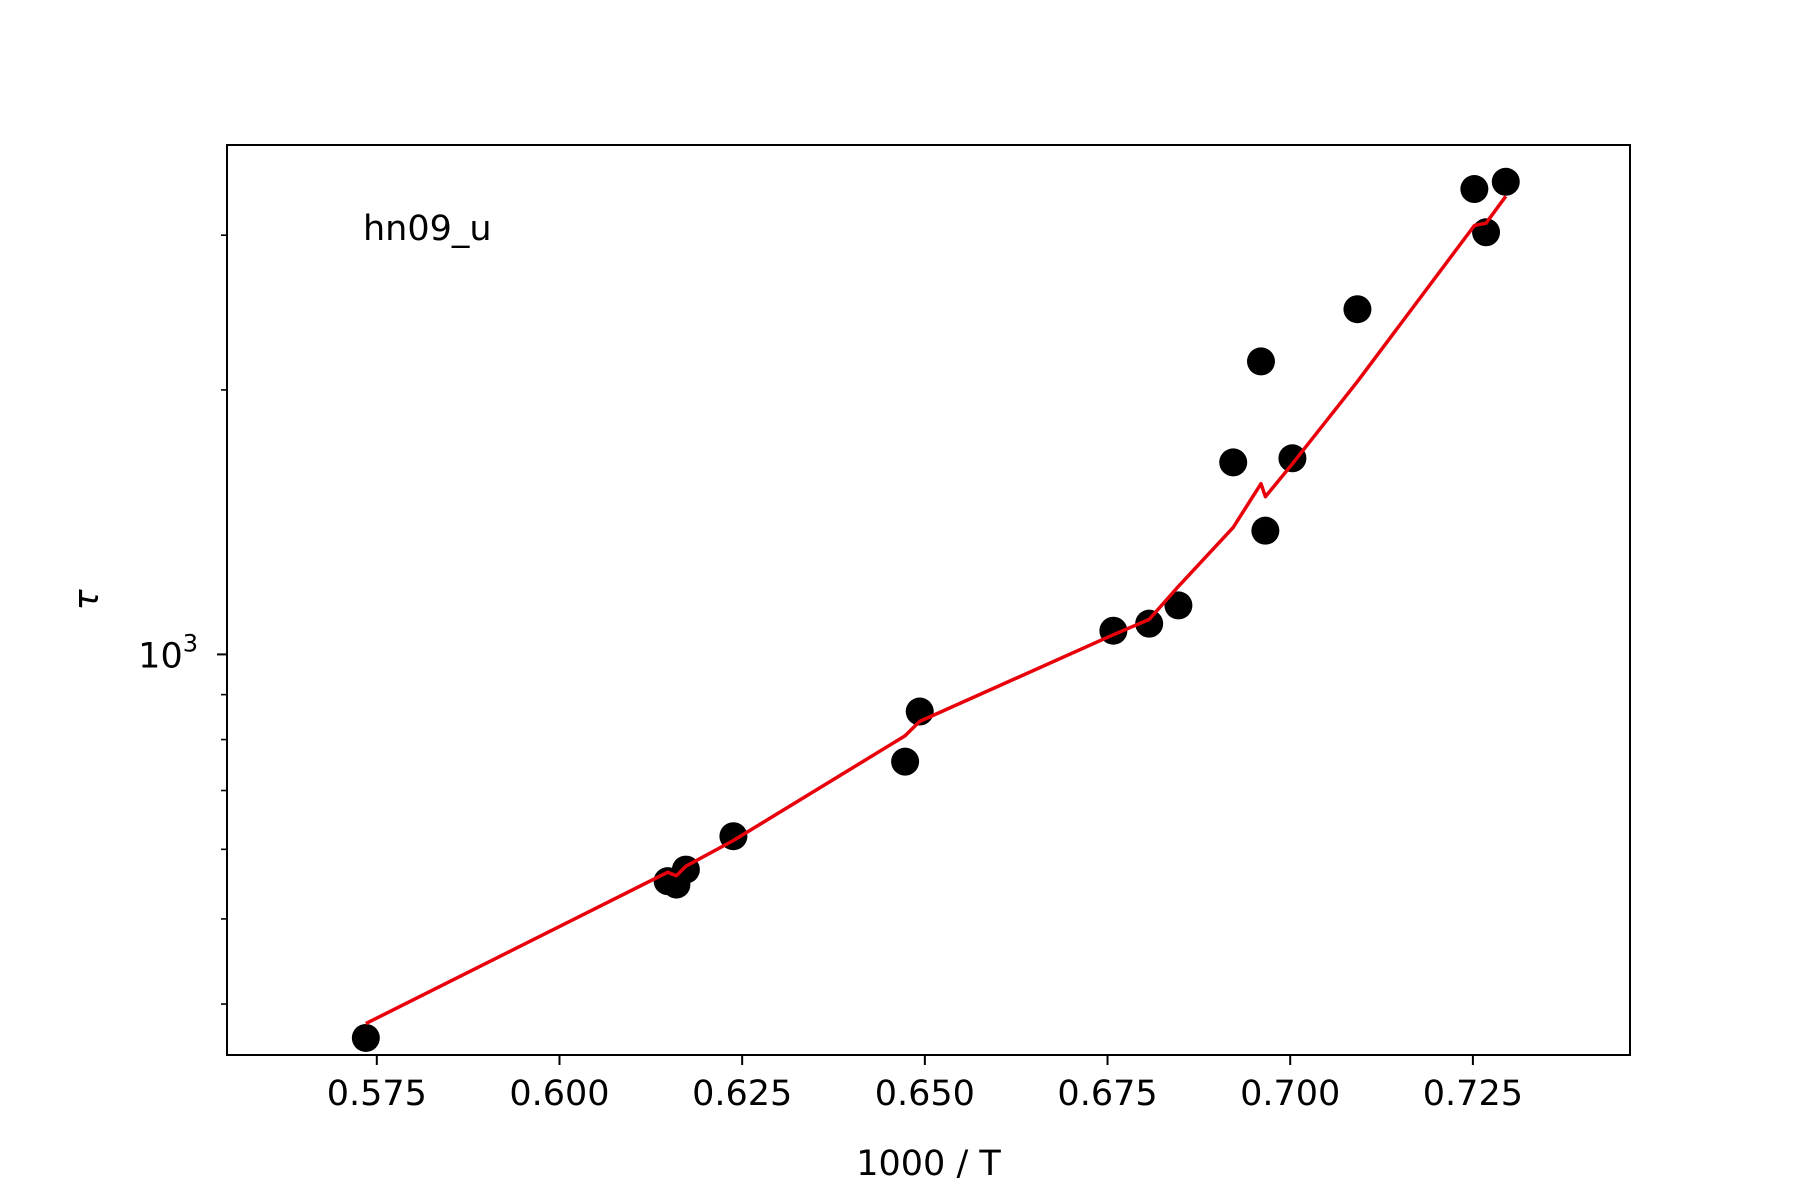 The width and height of the screenshot is (1800, 1200). Describe the element at coordinates (87, 600) in the screenshot. I see `y-axis-label: τ` at that location.